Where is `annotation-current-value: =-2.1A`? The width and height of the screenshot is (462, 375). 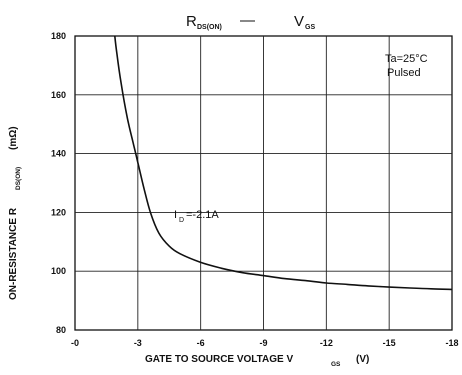 annotation-current-value: =-2.1A is located at coordinates (202, 215).